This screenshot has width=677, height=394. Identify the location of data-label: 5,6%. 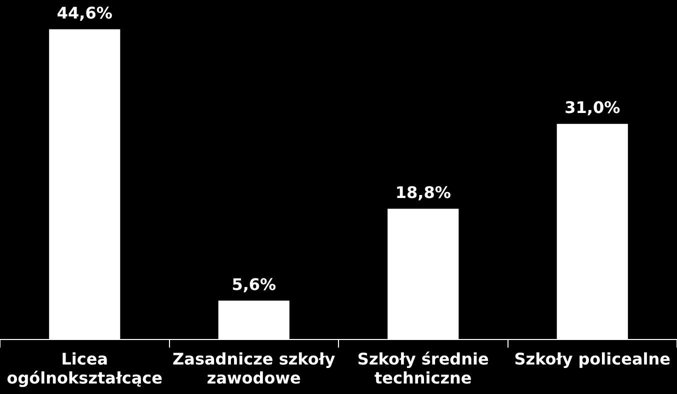
(254, 284).